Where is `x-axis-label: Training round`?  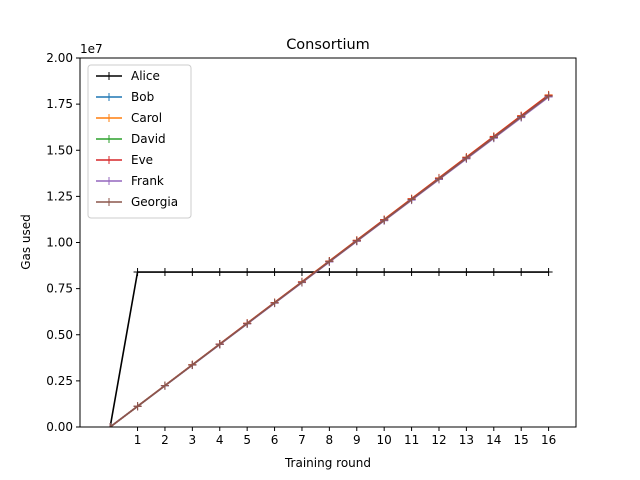
x-axis-label: Training round is located at coordinates (327, 463).